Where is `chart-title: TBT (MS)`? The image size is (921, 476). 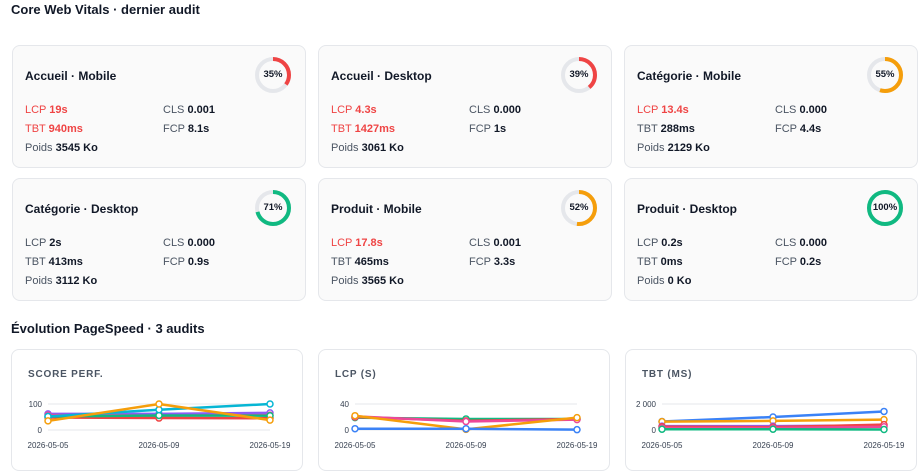 chart-title: TBT (MS) is located at coordinates (667, 374).